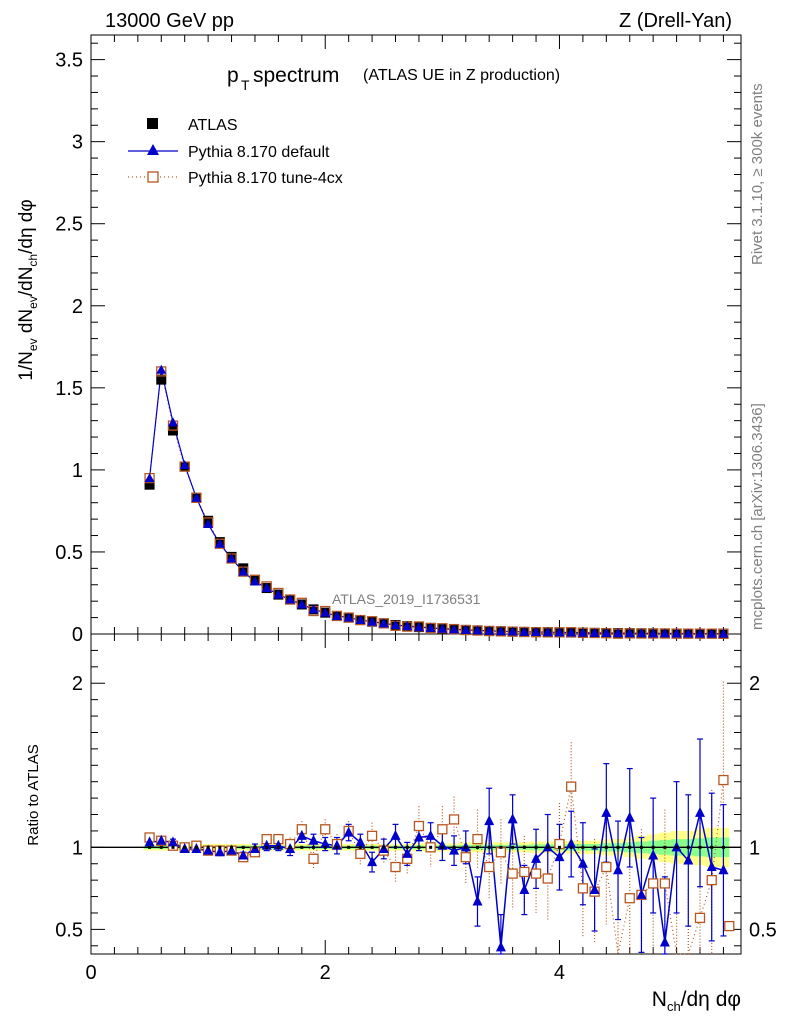  What do you see at coordinates (233, 75) in the screenshot?
I see `title-main: p` at bounding box center [233, 75].